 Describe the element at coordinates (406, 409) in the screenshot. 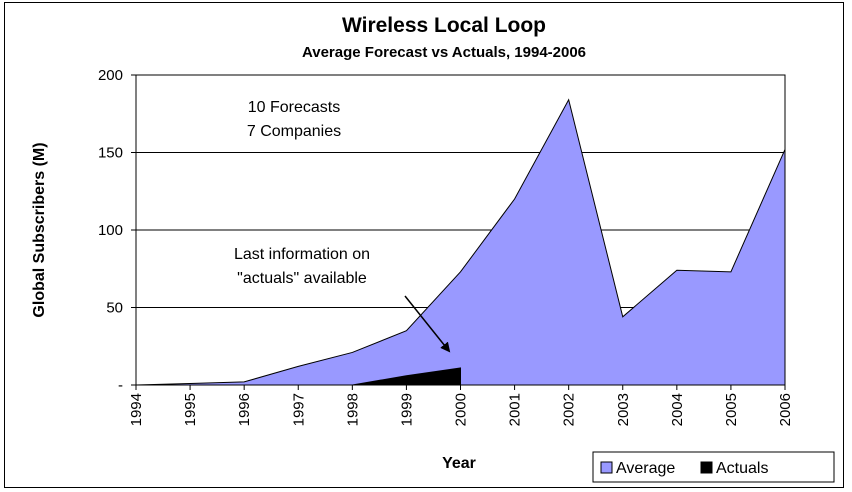

I see `x-tick-label: 1999` at that location.